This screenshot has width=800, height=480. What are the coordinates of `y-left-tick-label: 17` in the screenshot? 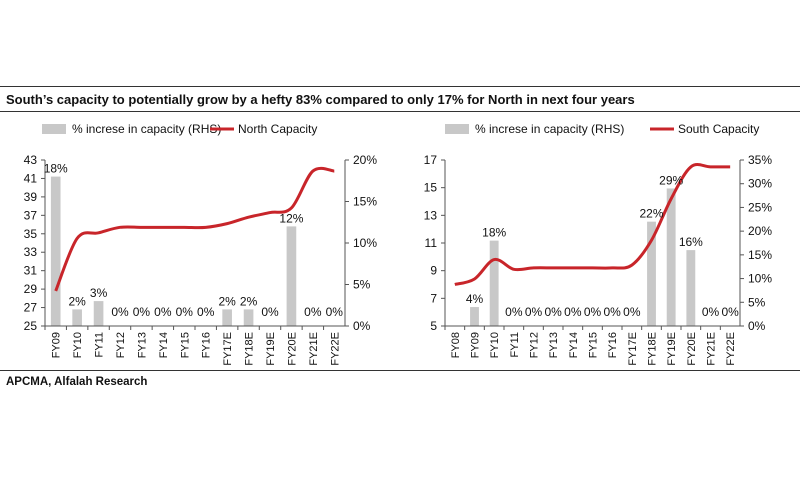 It's located at (431, 160).